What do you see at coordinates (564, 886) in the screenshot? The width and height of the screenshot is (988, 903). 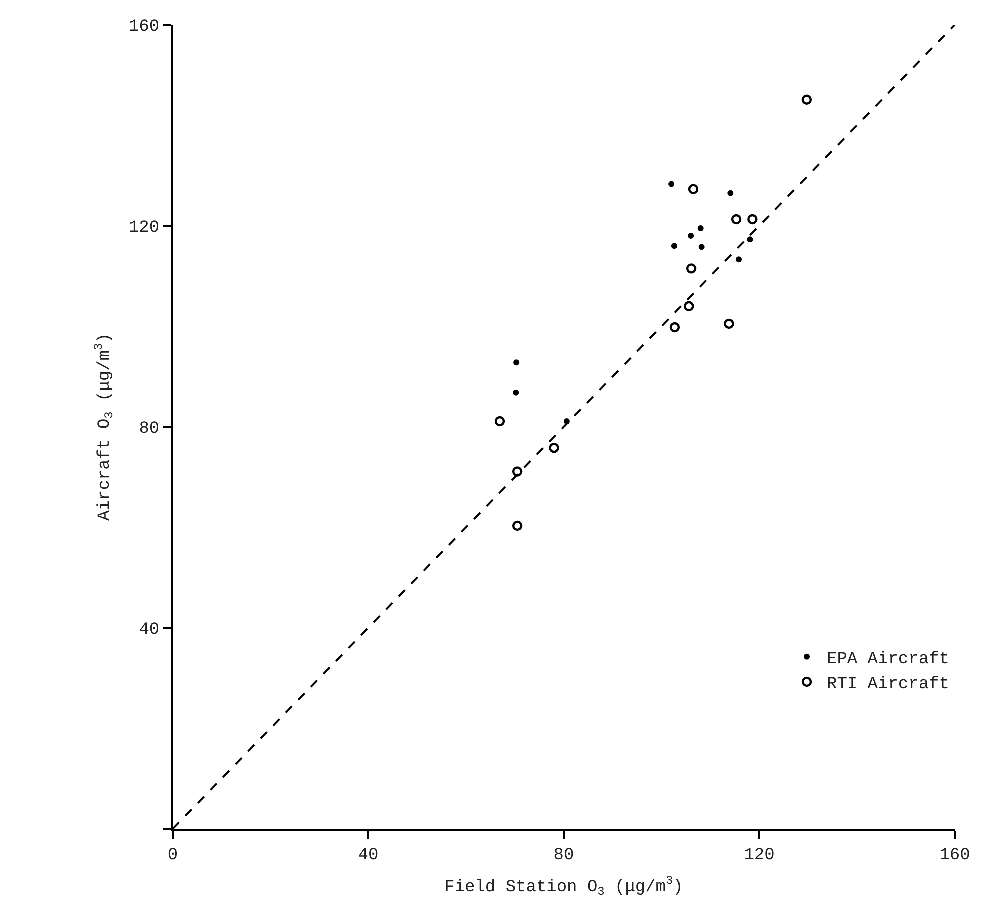 I see `x-axis-title: Field Station O$_{3}$ (μg/m$^{3}$)` at bounding box center [564, 886].